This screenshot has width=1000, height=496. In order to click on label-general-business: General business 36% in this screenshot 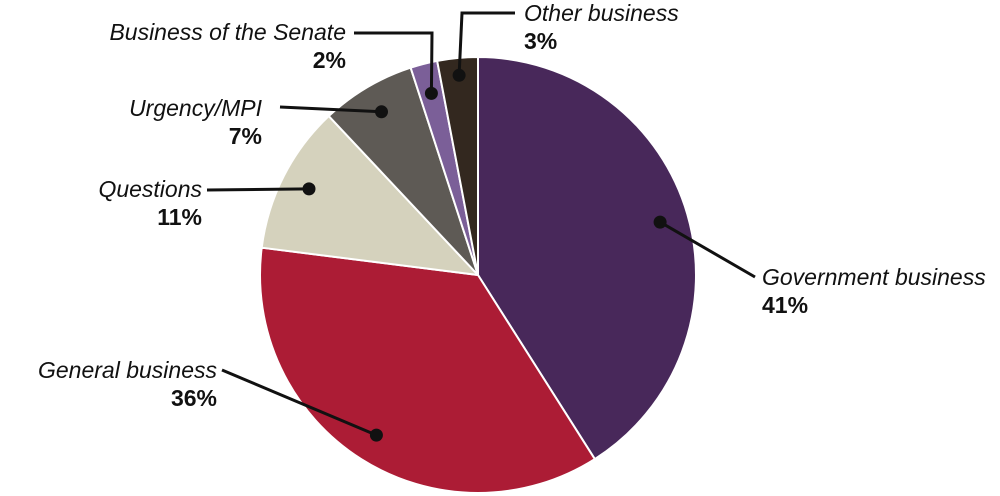, I will do `click(127, 384)`.